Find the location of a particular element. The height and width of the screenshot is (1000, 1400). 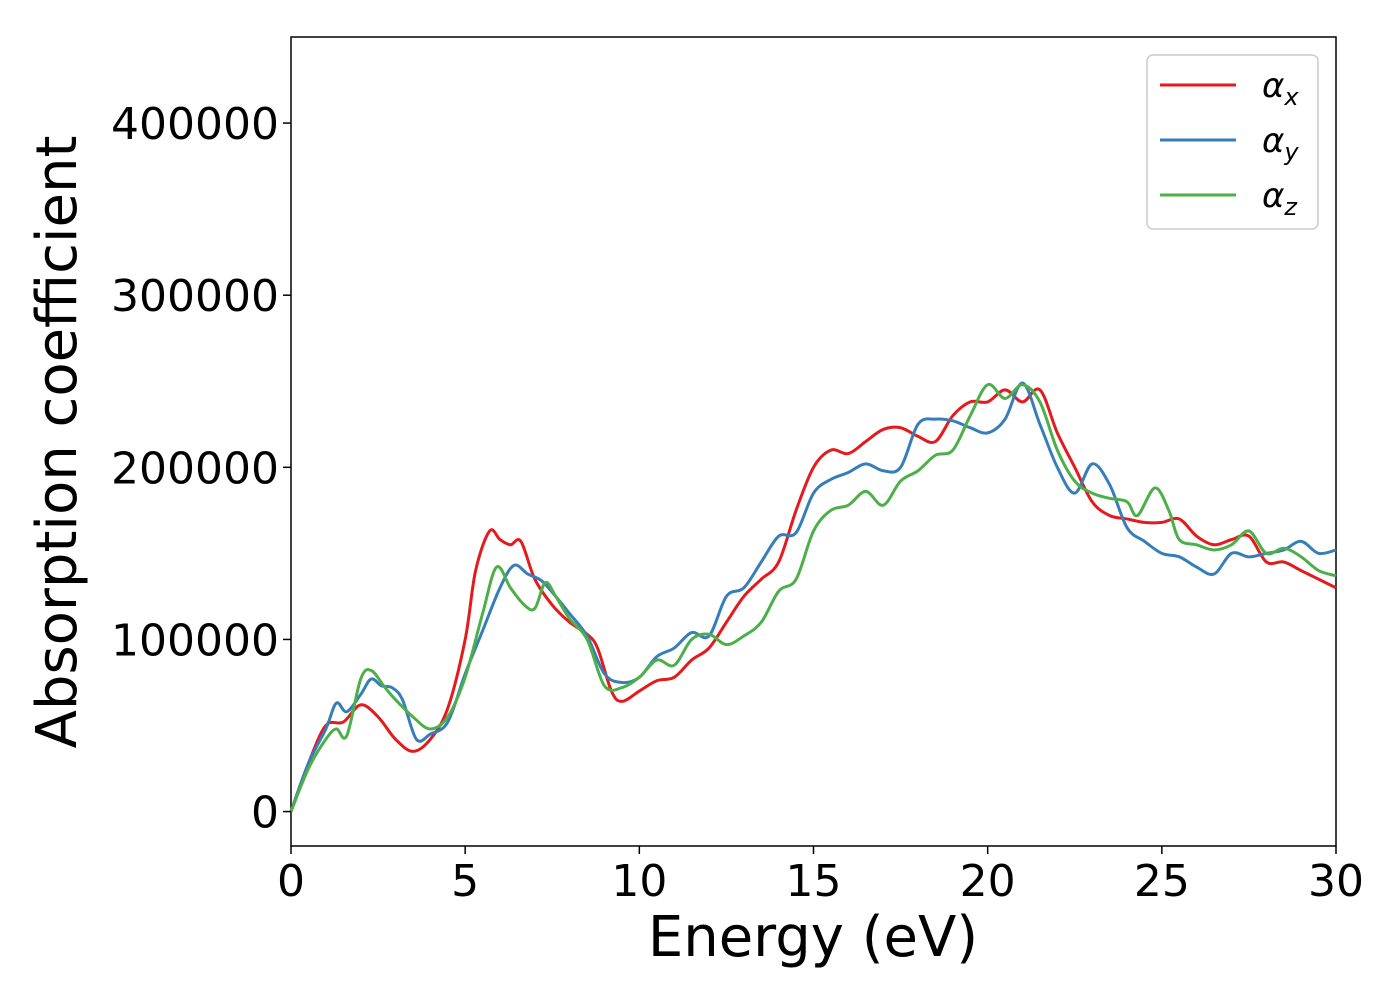

x-tick-label: 25 is located at coordinates (1162, 881).